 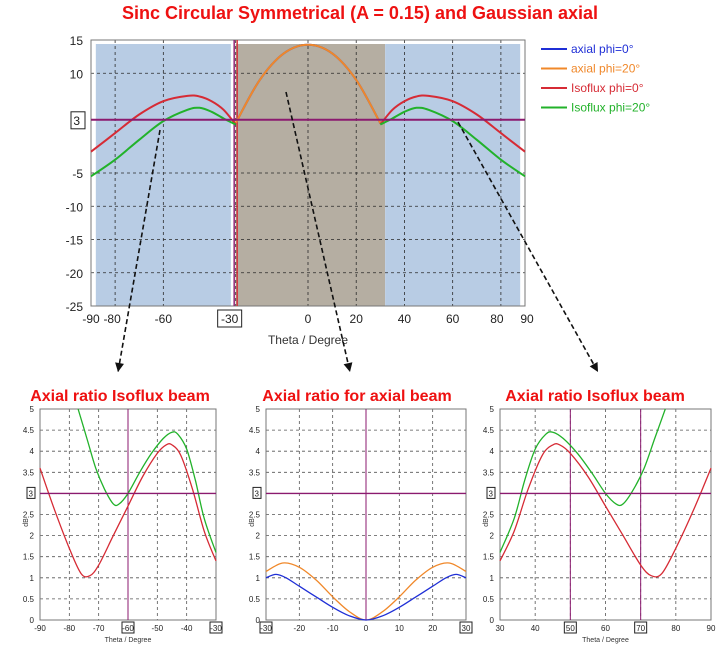 I want to click on plot-frame, so click(x=605, y=514).